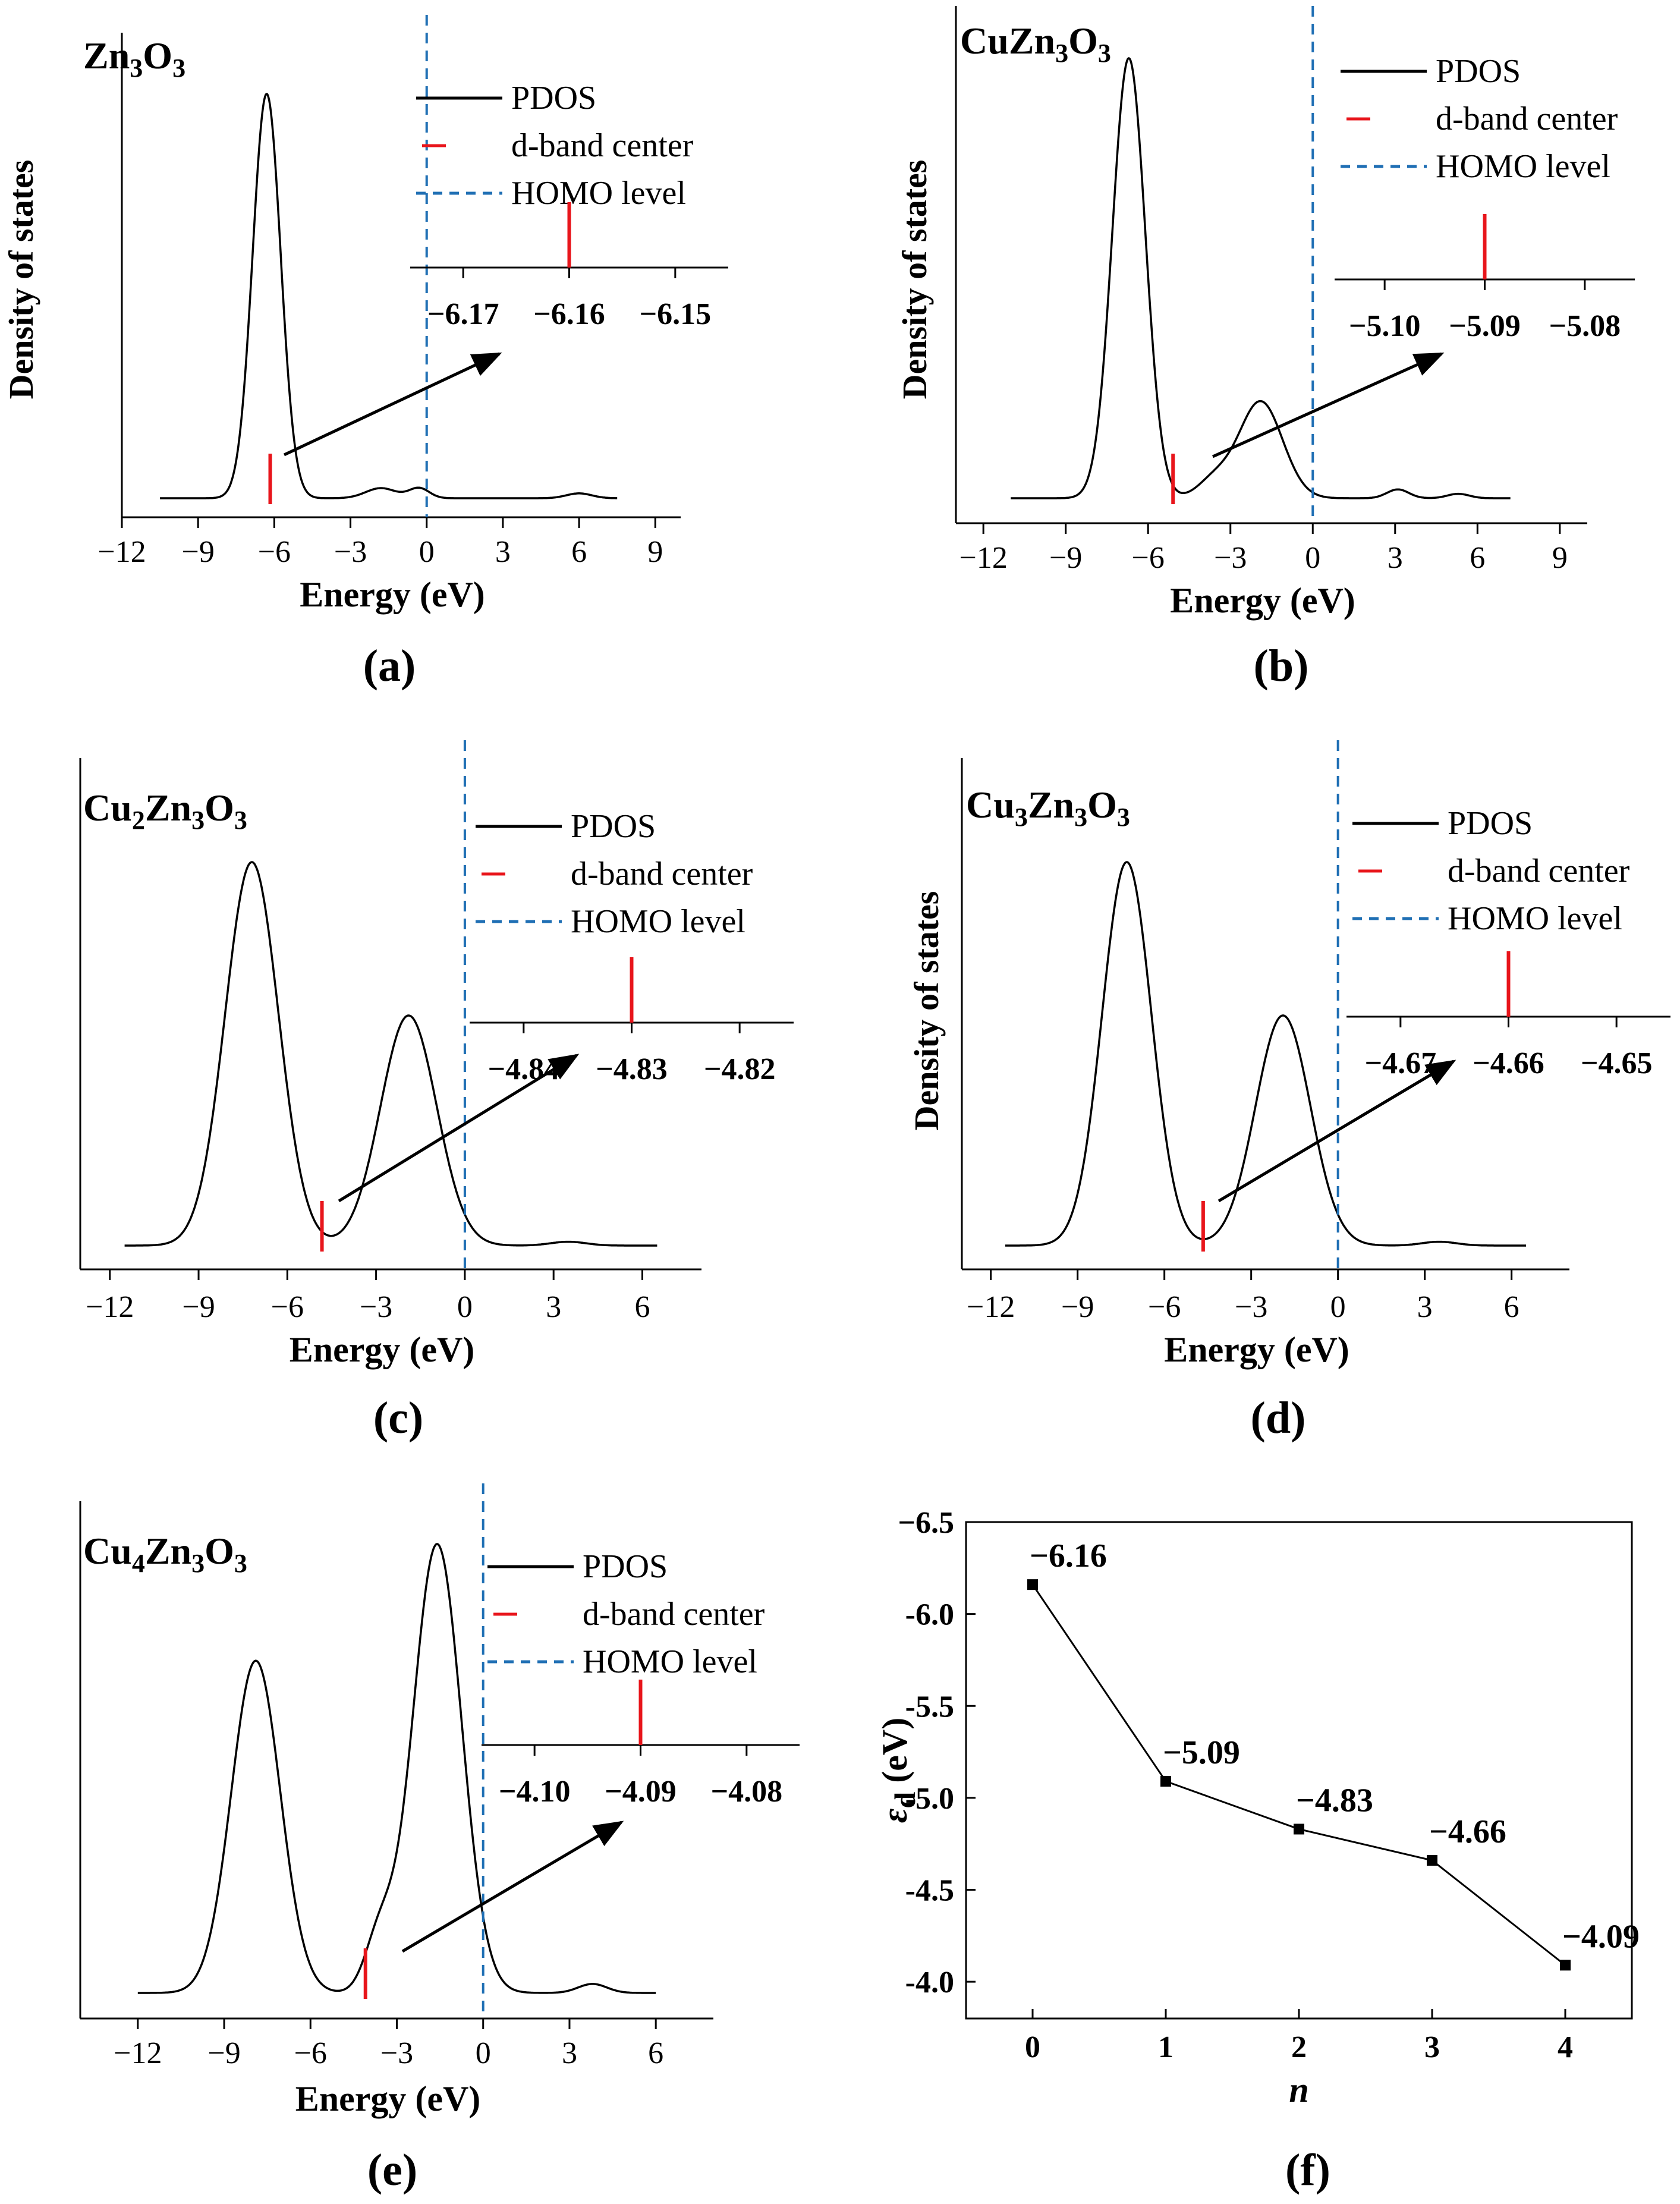 Image resolution: width=1680 pixels, height=2204 pixels. What do you see at coordinates (1307, 2170) in the screenshot?
I see `panel-caption: (f)` at bounding box center [1307, 2170].